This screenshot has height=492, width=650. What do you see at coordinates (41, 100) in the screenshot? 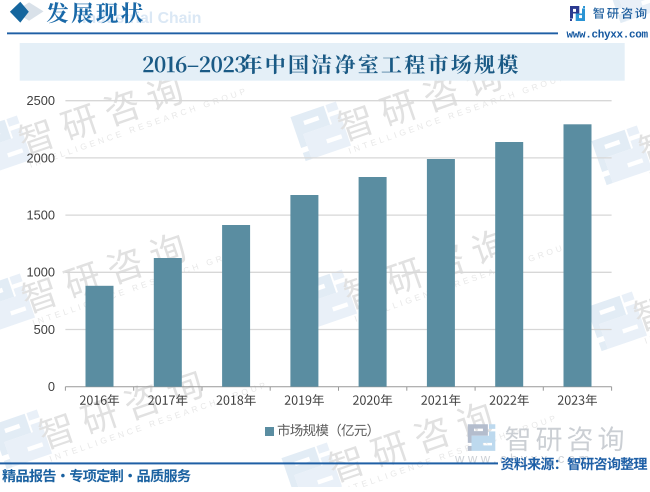
I see `svg-text: 2500` at bounding box center [41, 100].